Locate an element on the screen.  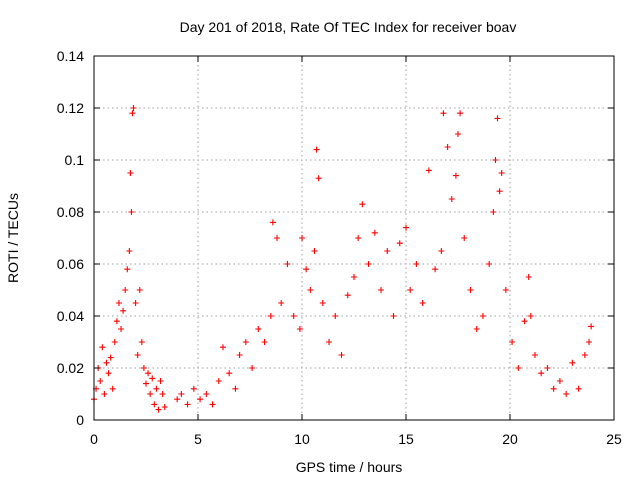
y-tick-label: 0.14 is located at coordinates (70, 56).